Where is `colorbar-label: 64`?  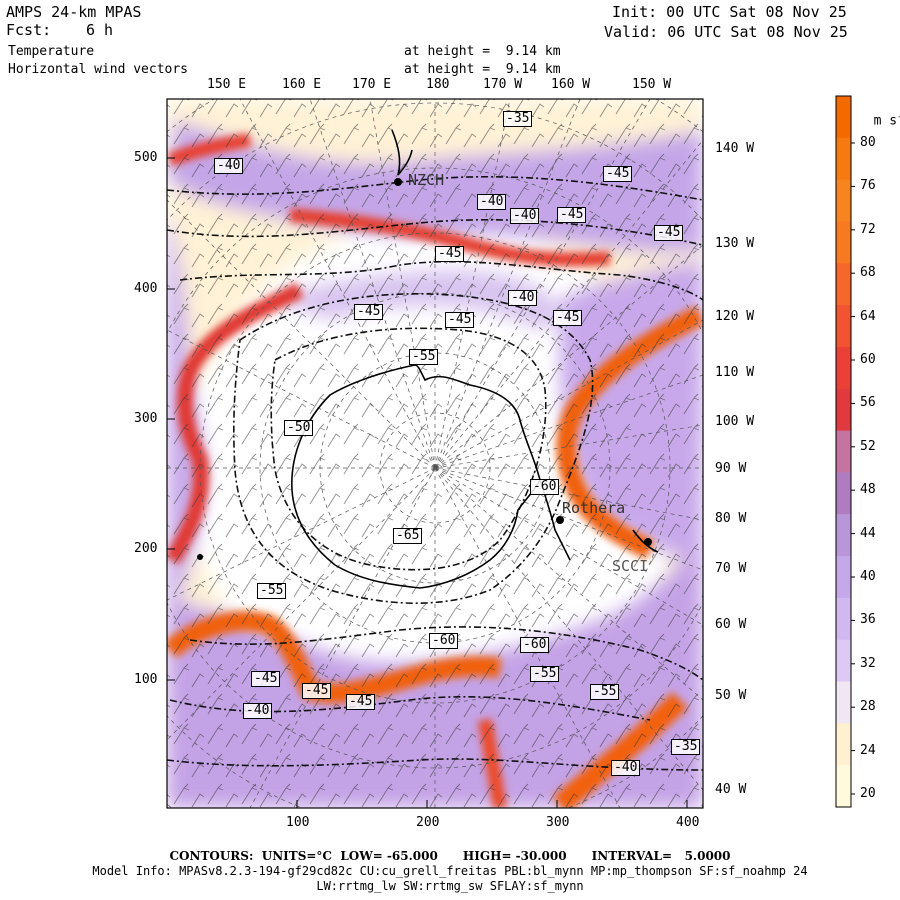 colorbar-label: 64 is located at coordinates (868, 316).